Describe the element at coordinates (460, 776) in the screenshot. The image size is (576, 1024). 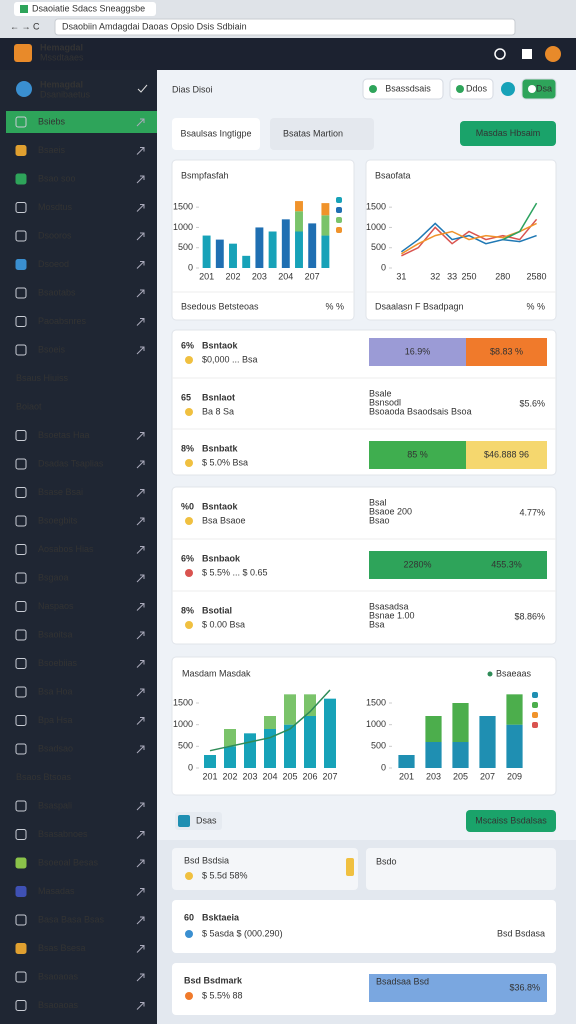
I see `x-tick-label: 205` at that location.